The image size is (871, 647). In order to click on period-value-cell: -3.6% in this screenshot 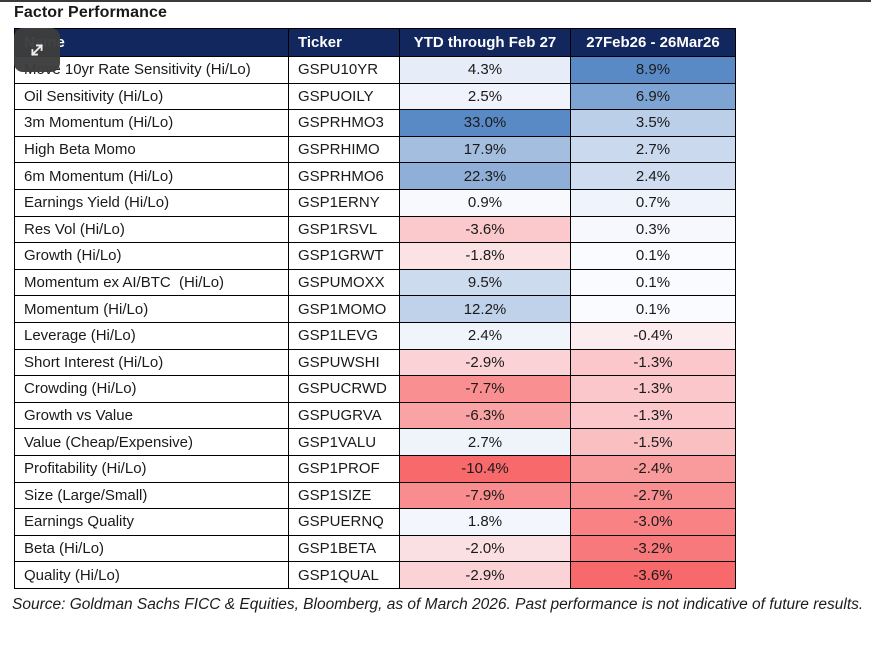, I will do `click(653, 575)`.